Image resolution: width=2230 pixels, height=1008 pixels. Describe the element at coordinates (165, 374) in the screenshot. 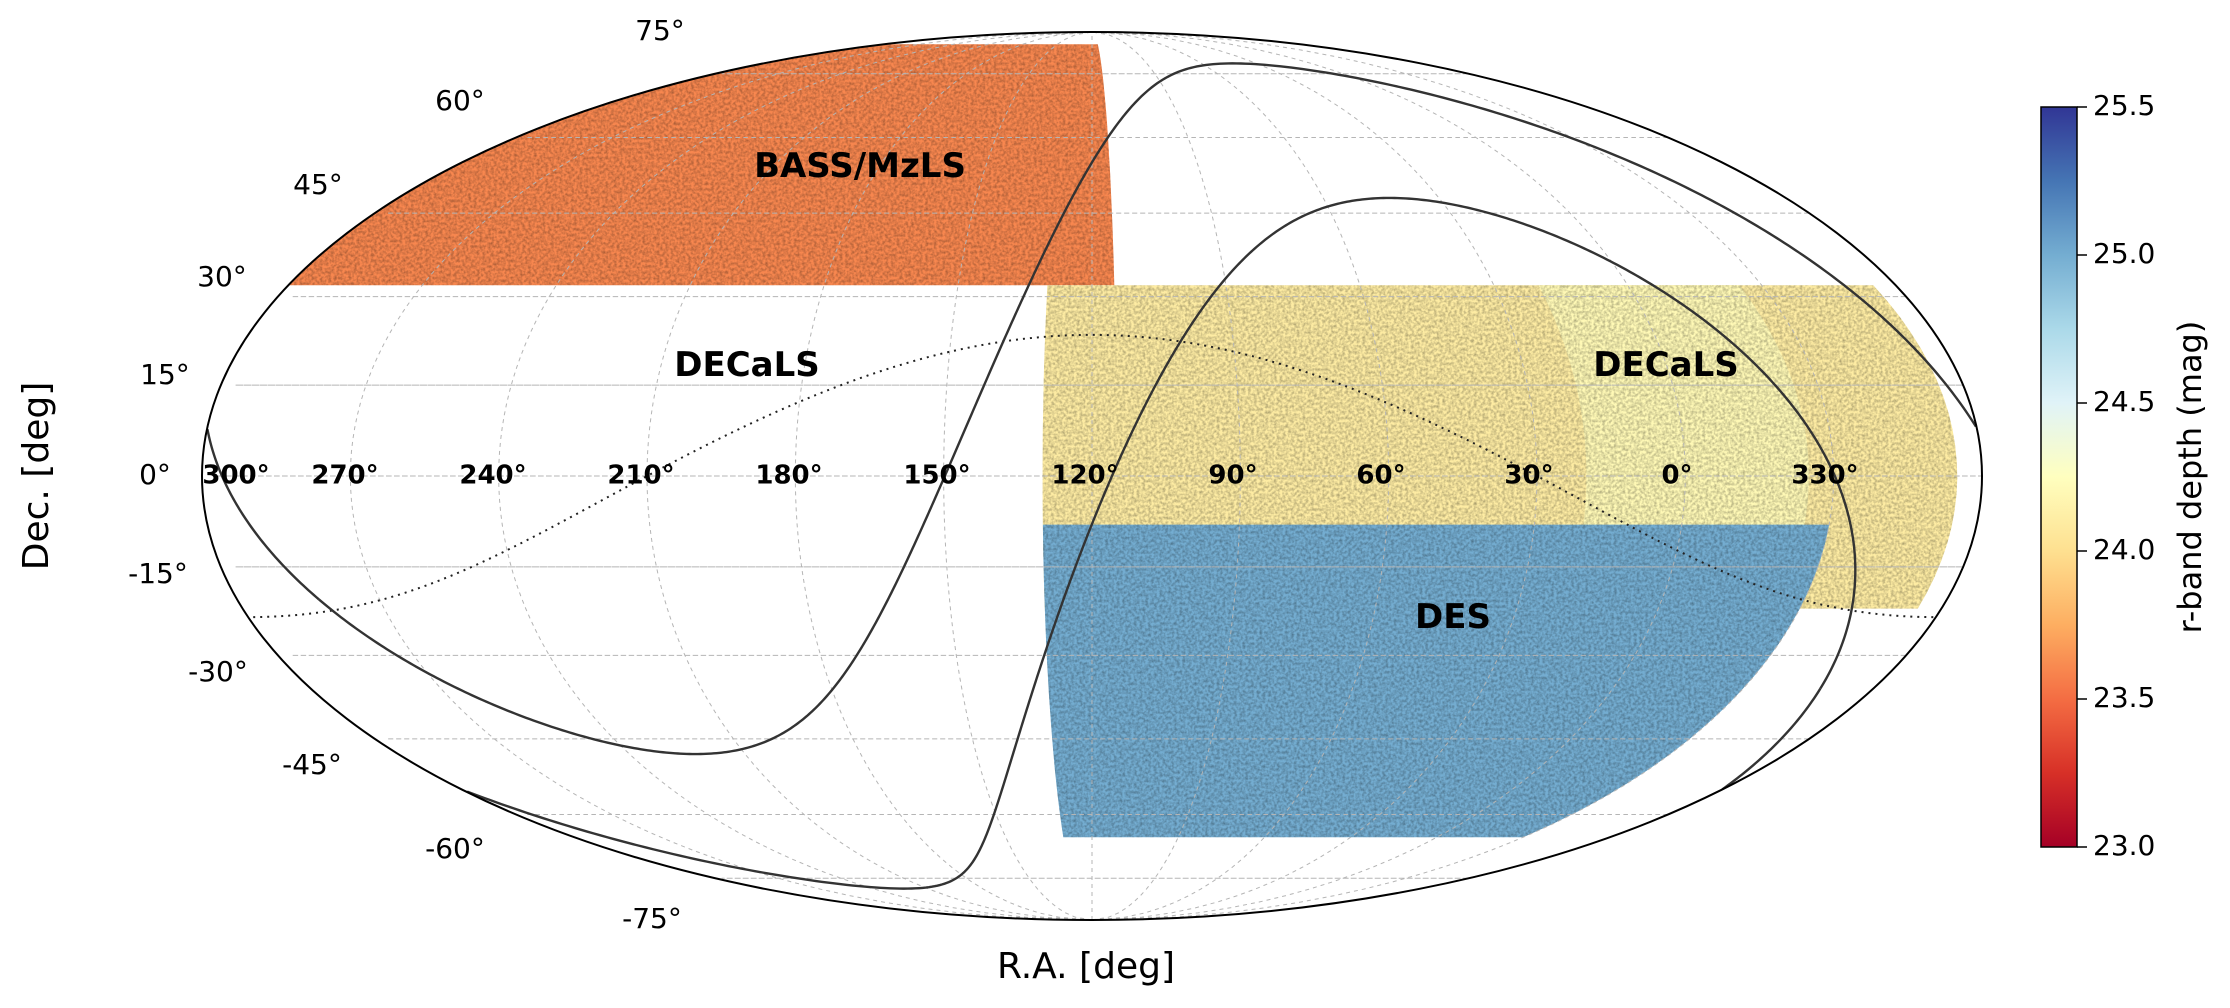

I see `dec-tick-label: 15°` at that location.